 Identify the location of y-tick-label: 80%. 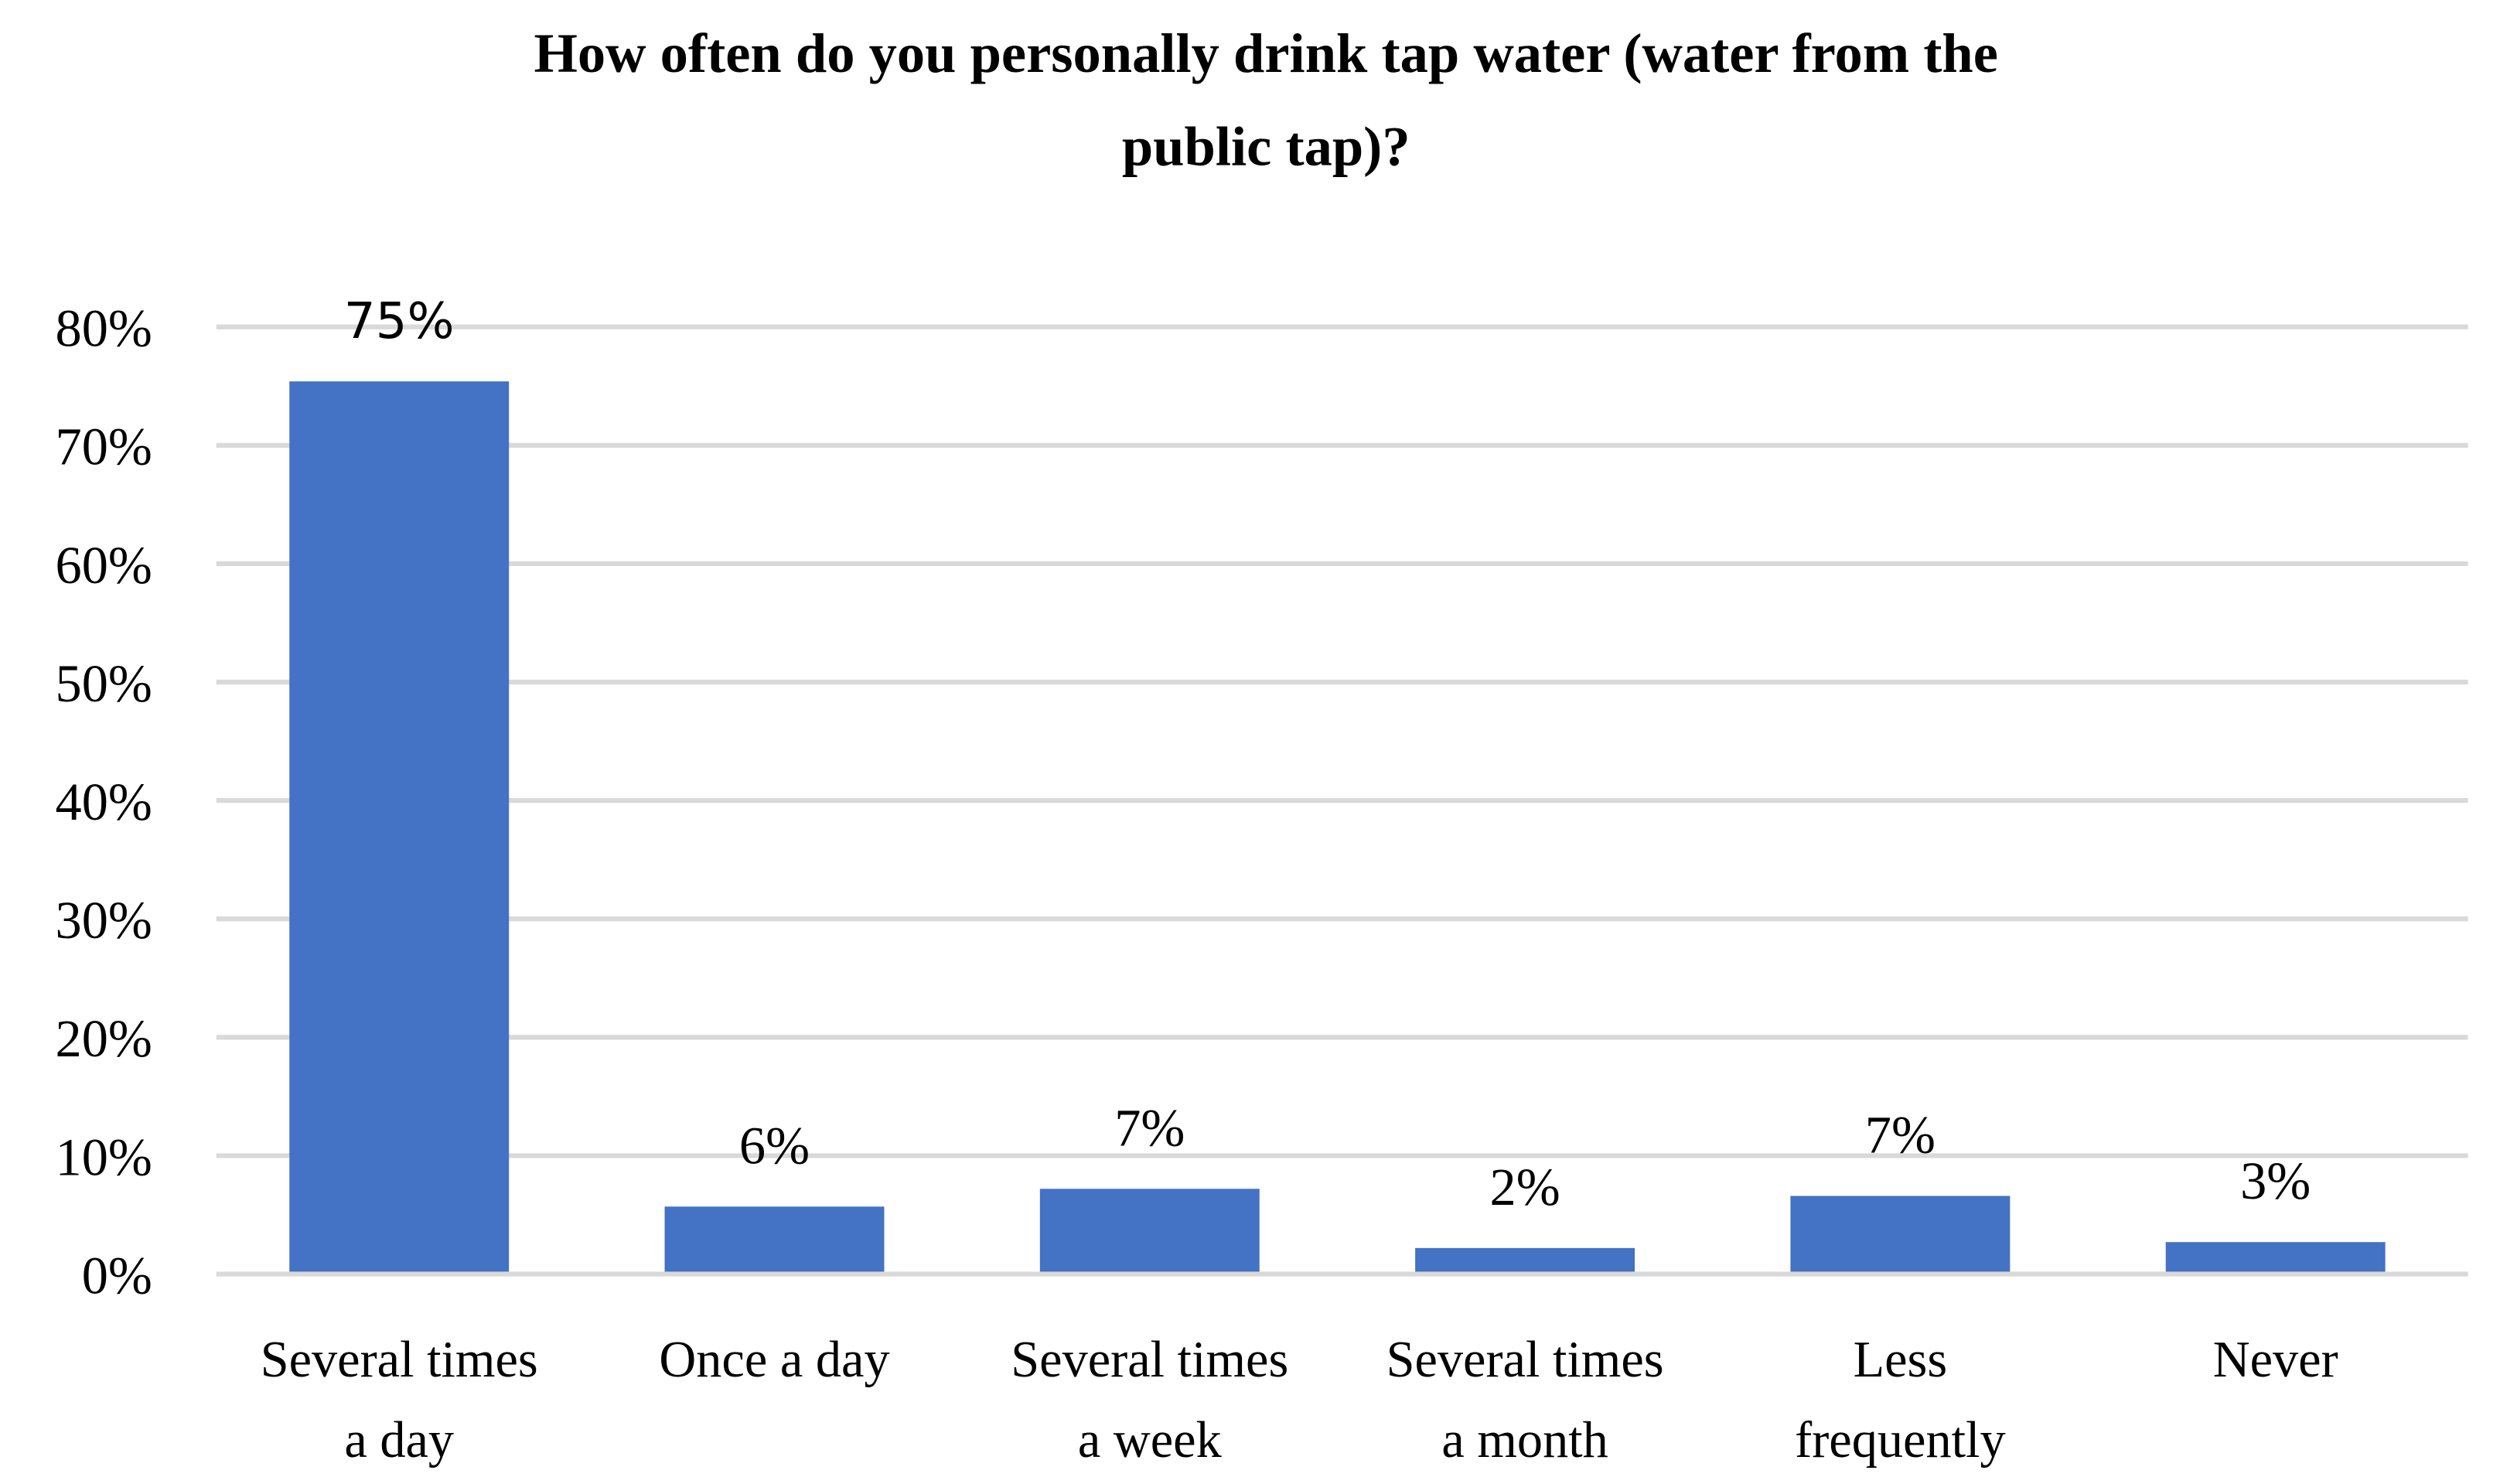
(104, 329).